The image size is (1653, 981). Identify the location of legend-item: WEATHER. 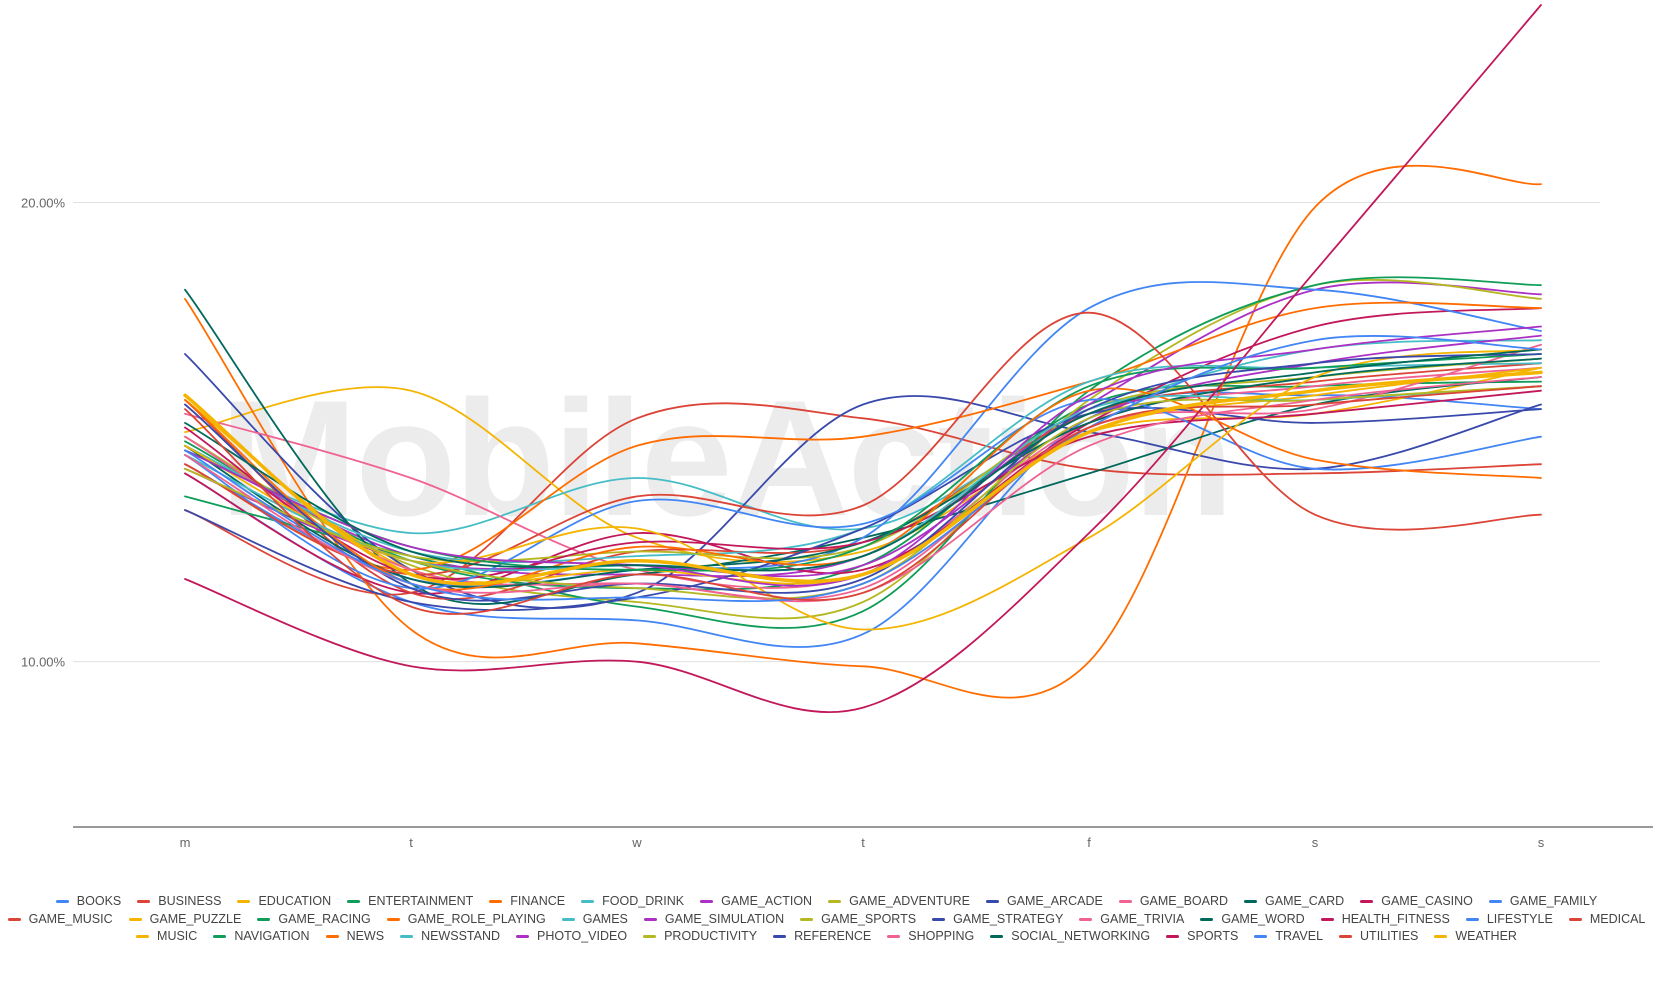
(1475, 937).